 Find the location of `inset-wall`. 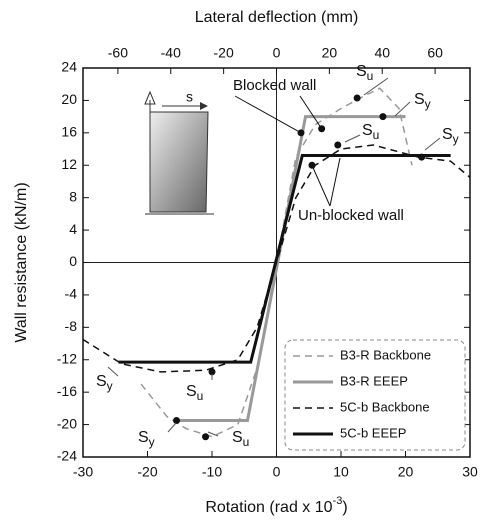

inset-wall is located at coordinates (179, 152).